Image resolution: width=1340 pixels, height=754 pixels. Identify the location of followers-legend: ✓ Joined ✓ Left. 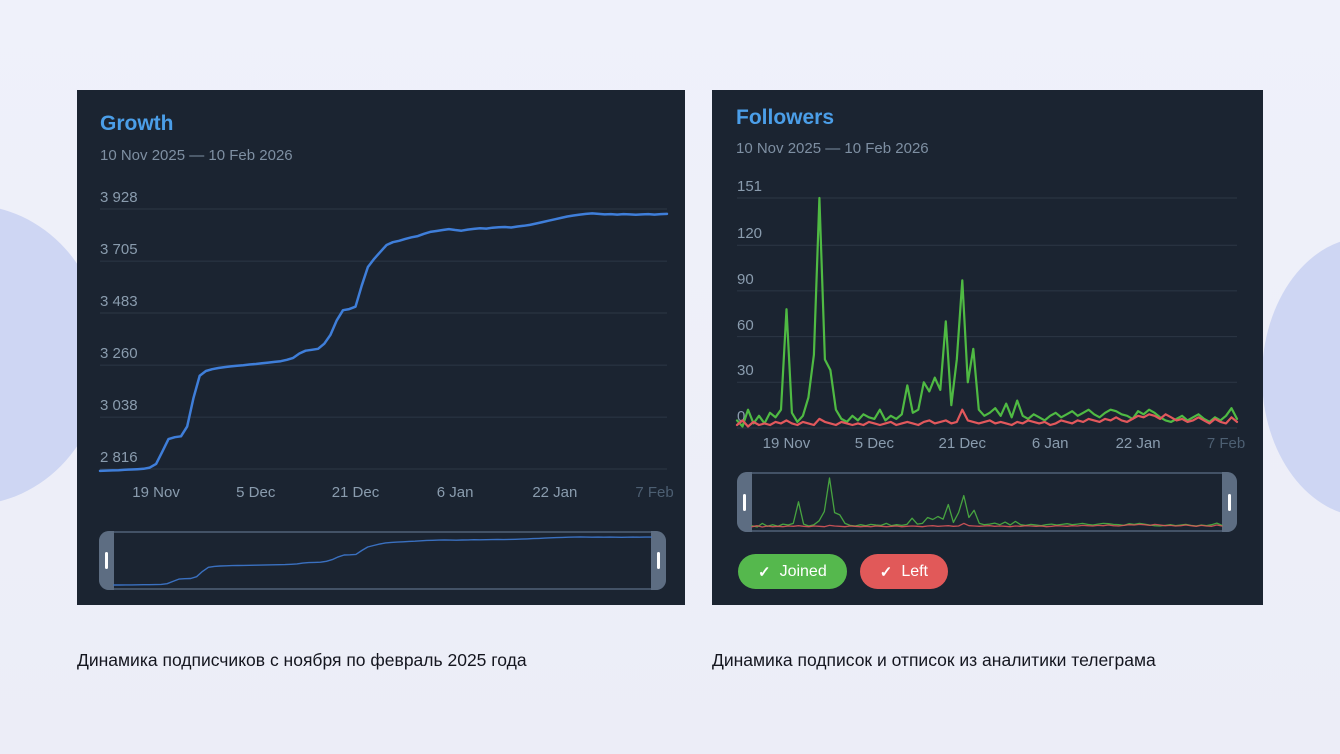
(843, 571).